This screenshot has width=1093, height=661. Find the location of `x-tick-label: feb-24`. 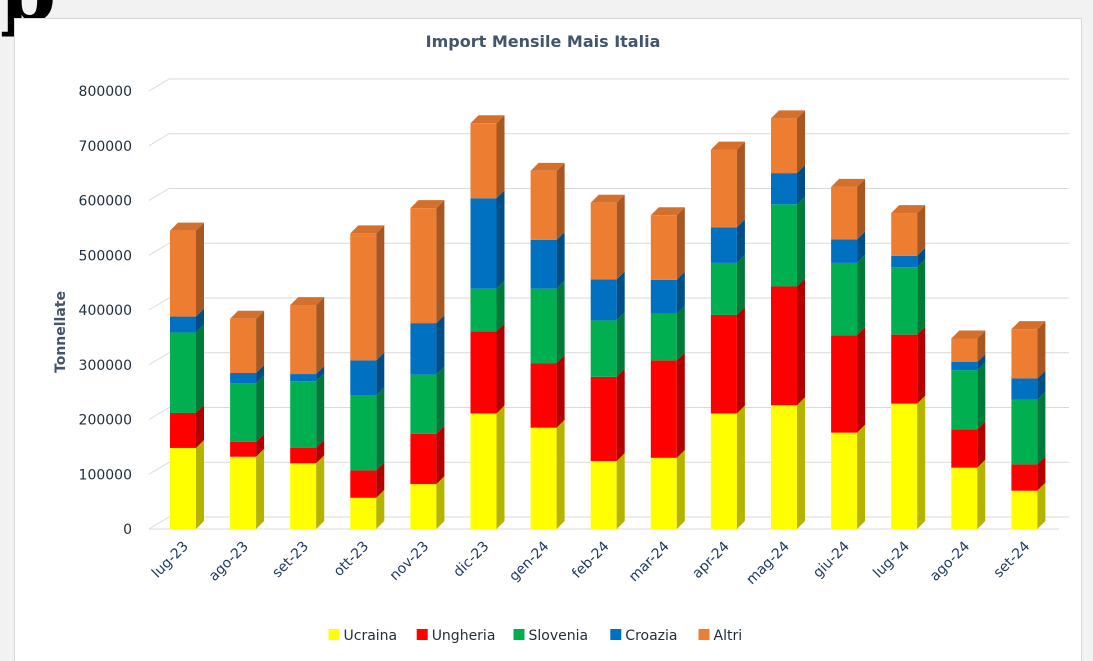

x-tick-label: feb-24 is located at coordinates (590, 559).